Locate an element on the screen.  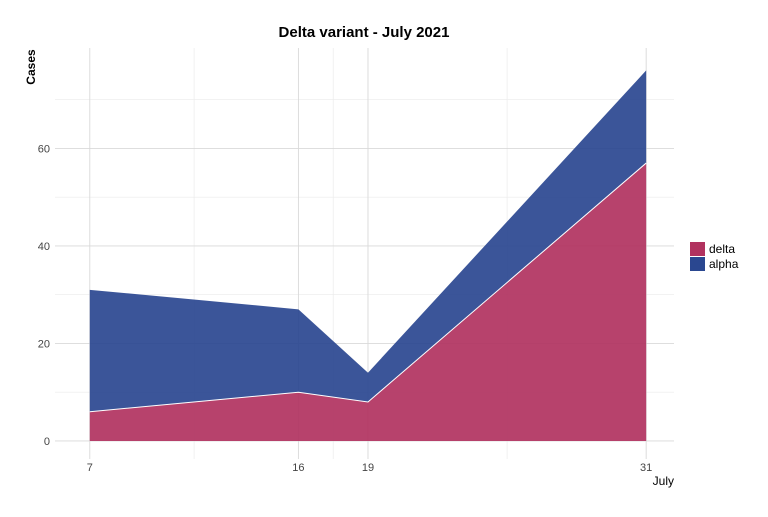
x-axis-label: July is located at coordinates (663, 481).